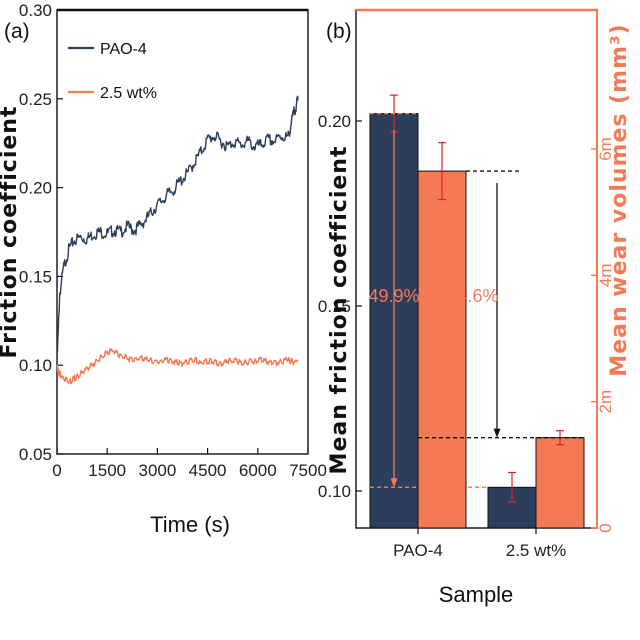 This screenshot has height=640, width=640. I want to click on right-axis-title-b: Mean wear volumes (mm³), so click(619, 199).